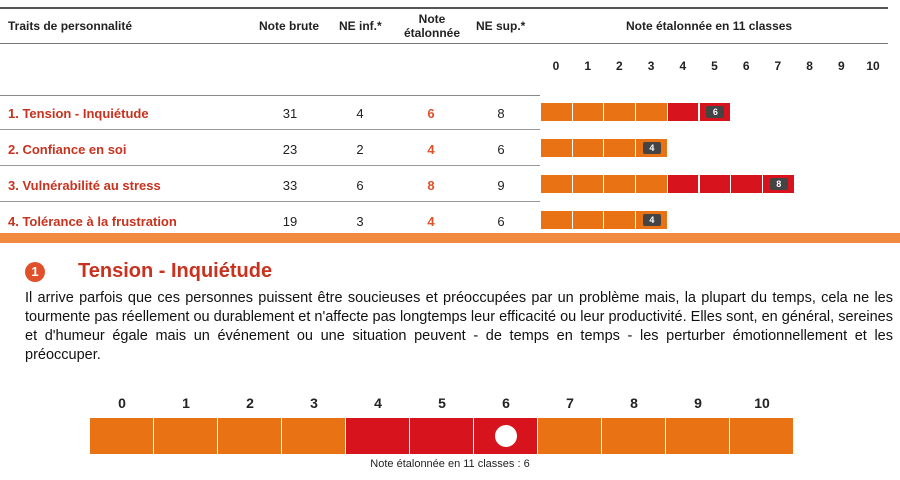 Image resolution: width=900 pixels, height=480 pixels. I want to click on section-divider, so click(450, 238).